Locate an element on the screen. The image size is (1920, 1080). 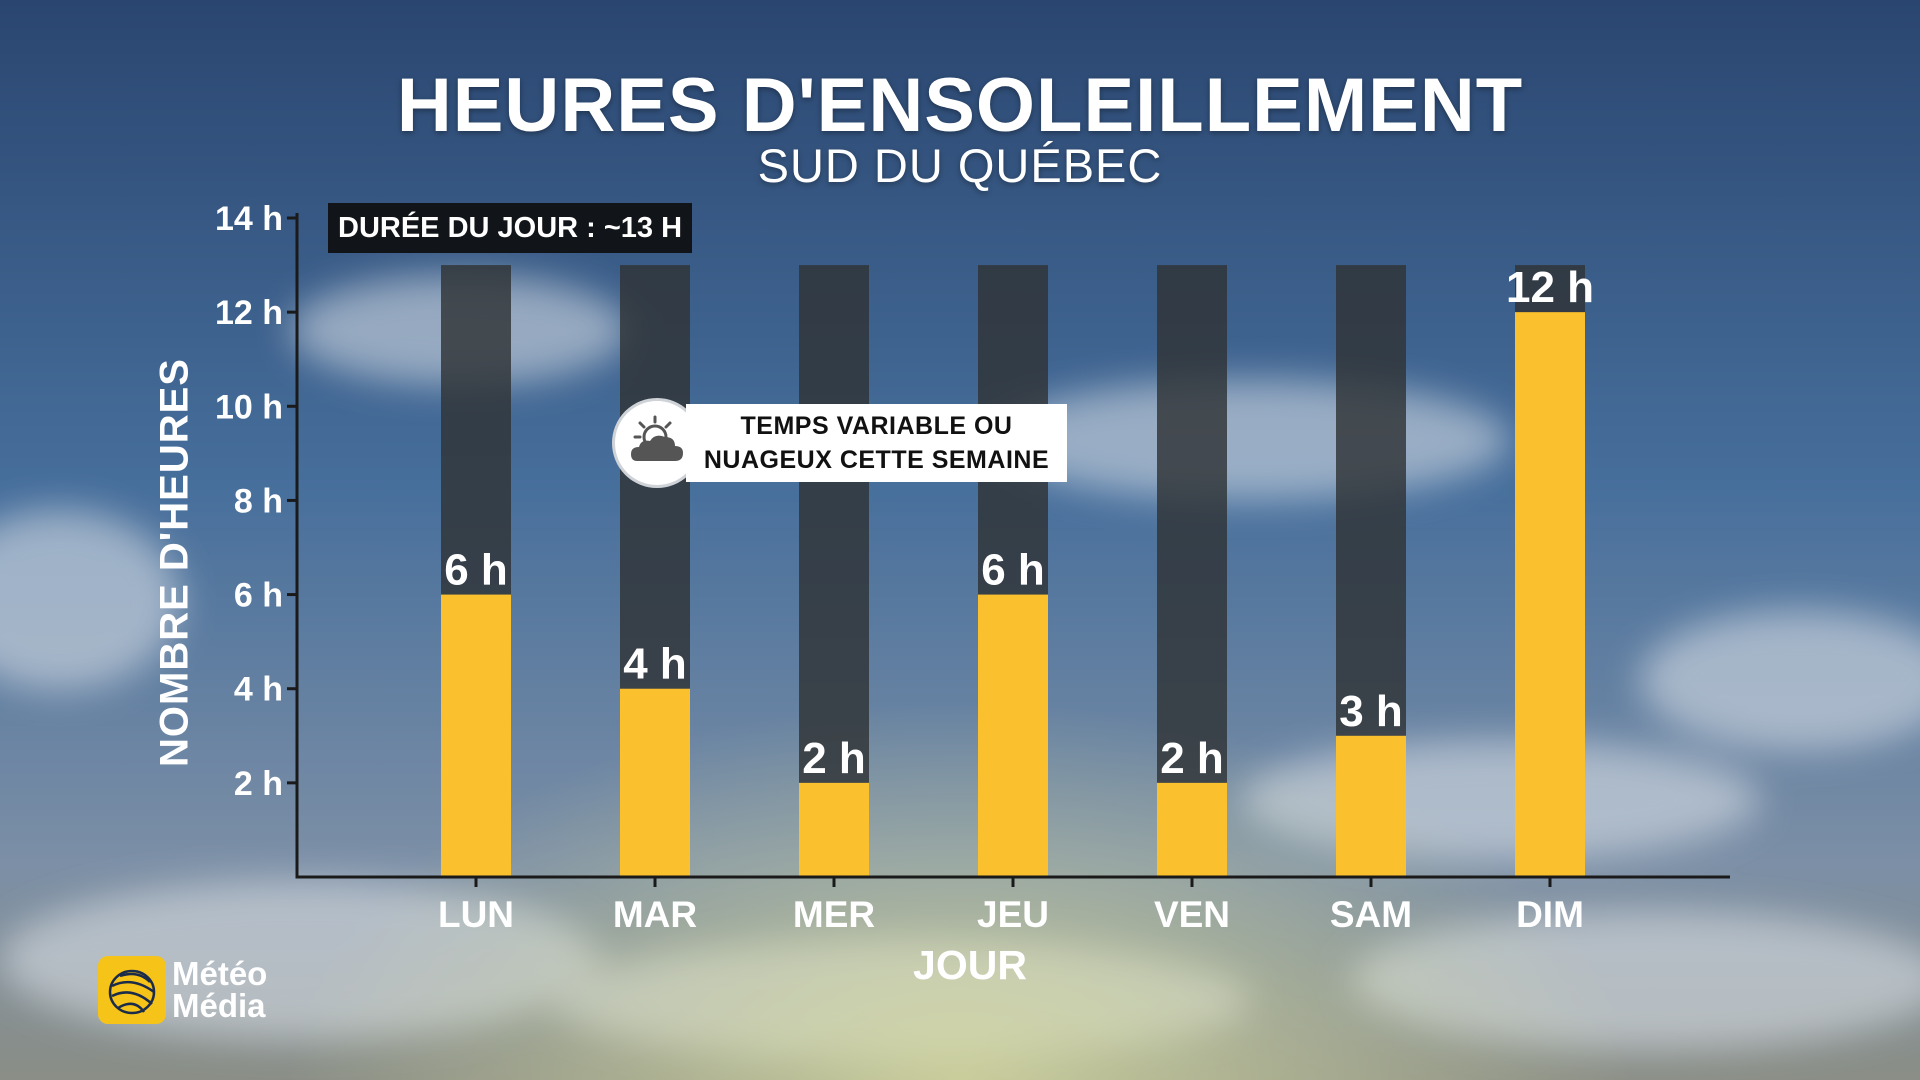
weather-note: TEMPS VARIABLE OU NUAGEUX CETTE SEMAINE is located at coordinates (876, 443).